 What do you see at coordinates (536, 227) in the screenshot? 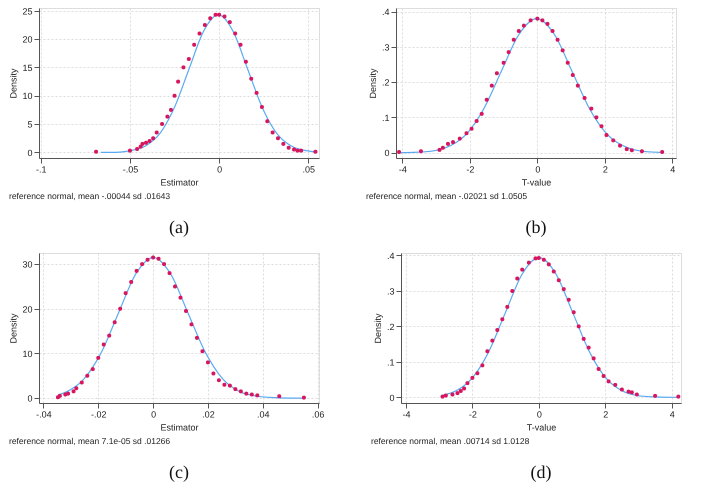
I see `text: (b)` at bounding box center [536, 227].